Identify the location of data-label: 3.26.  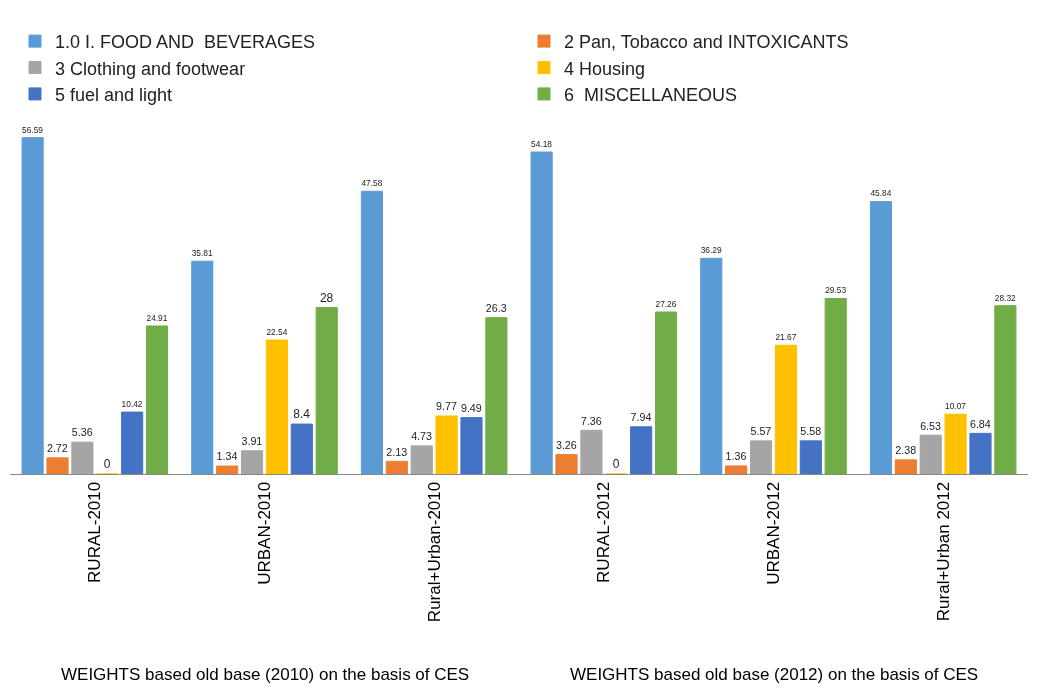
(566, 444).